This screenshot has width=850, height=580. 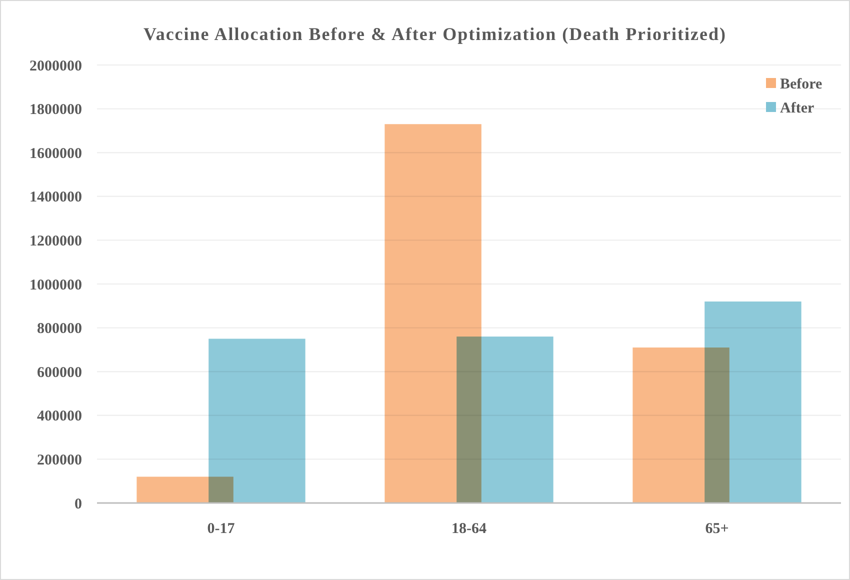 What do you see at coordinates (56, 241) in the screenshot?
I see `y-tick-label: 1200000` at bounding box center [56, 241].